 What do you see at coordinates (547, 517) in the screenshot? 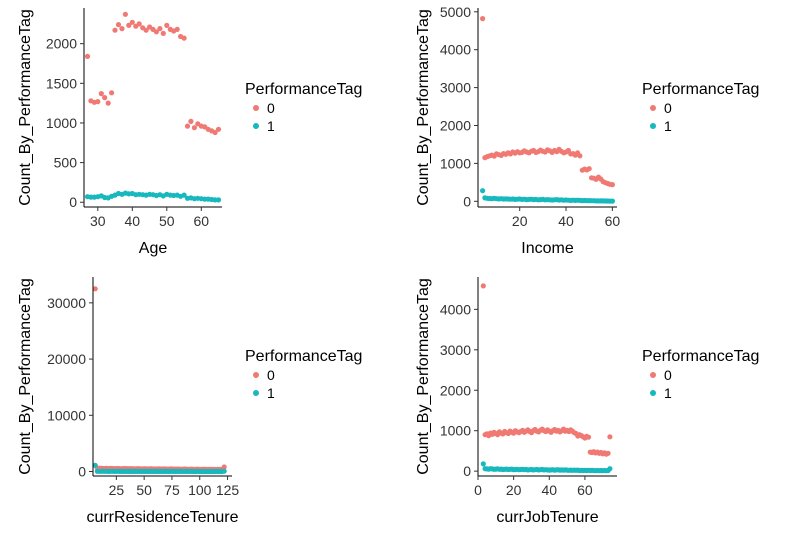
I see `x-axis-title: currJobTenure` at bounding box center [547, 517].